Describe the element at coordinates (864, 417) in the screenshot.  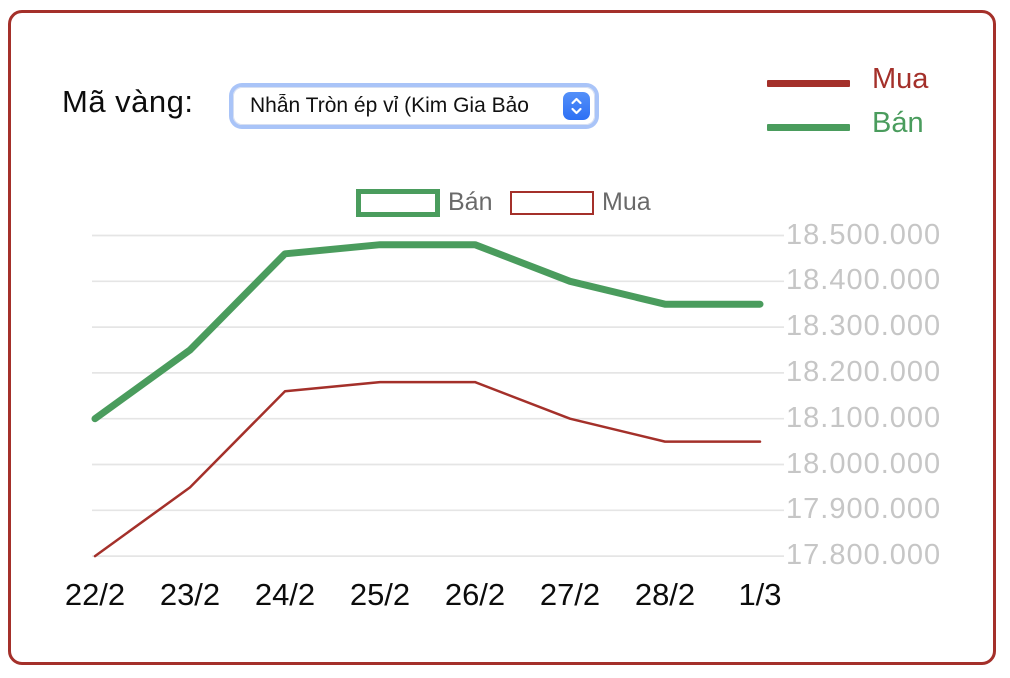
I see `y-axis-tick-label: 18.100.000` at that location.